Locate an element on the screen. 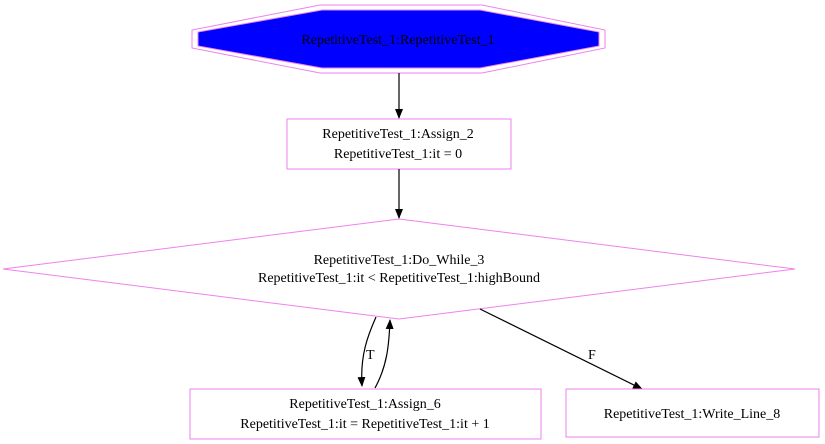  edge-true-label: T is located at coordinates (370, 355).